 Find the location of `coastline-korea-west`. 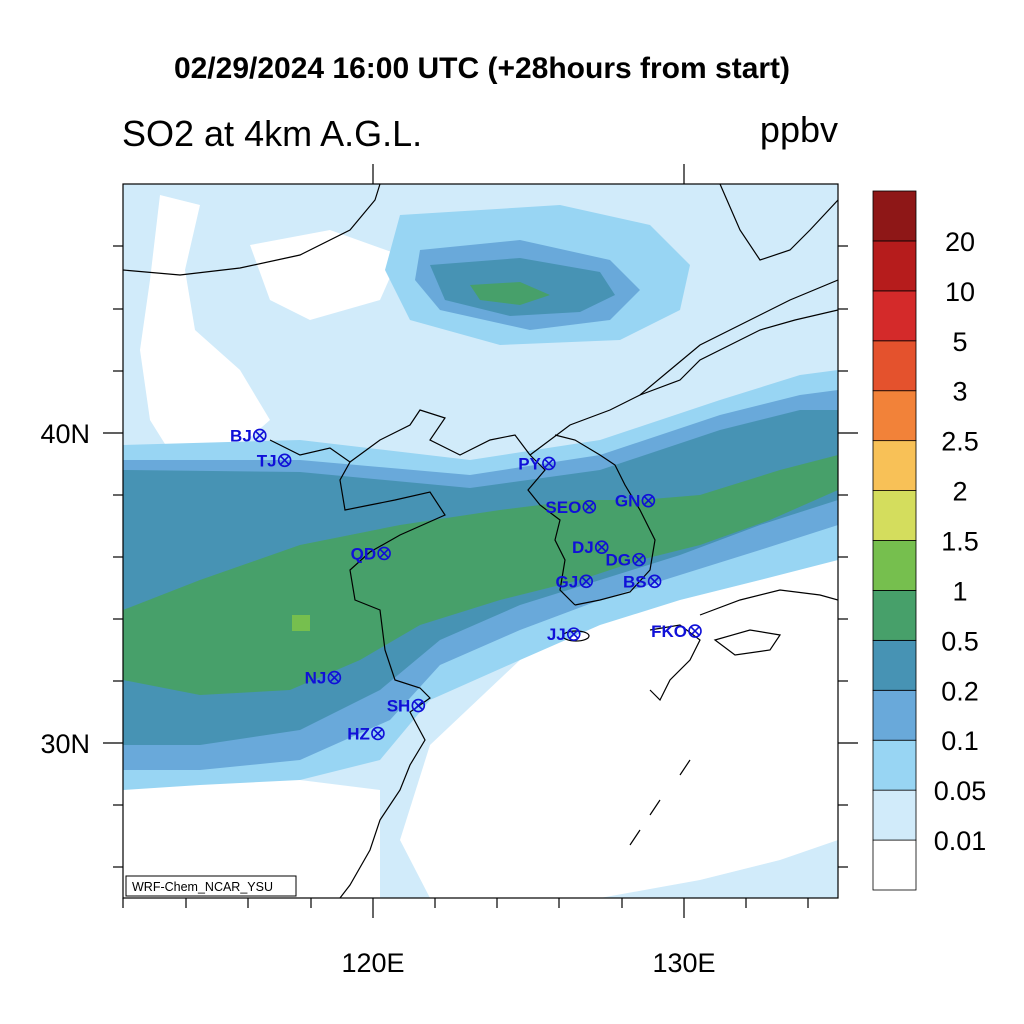

coastline-korea-west is located at coordinates (551, 530).